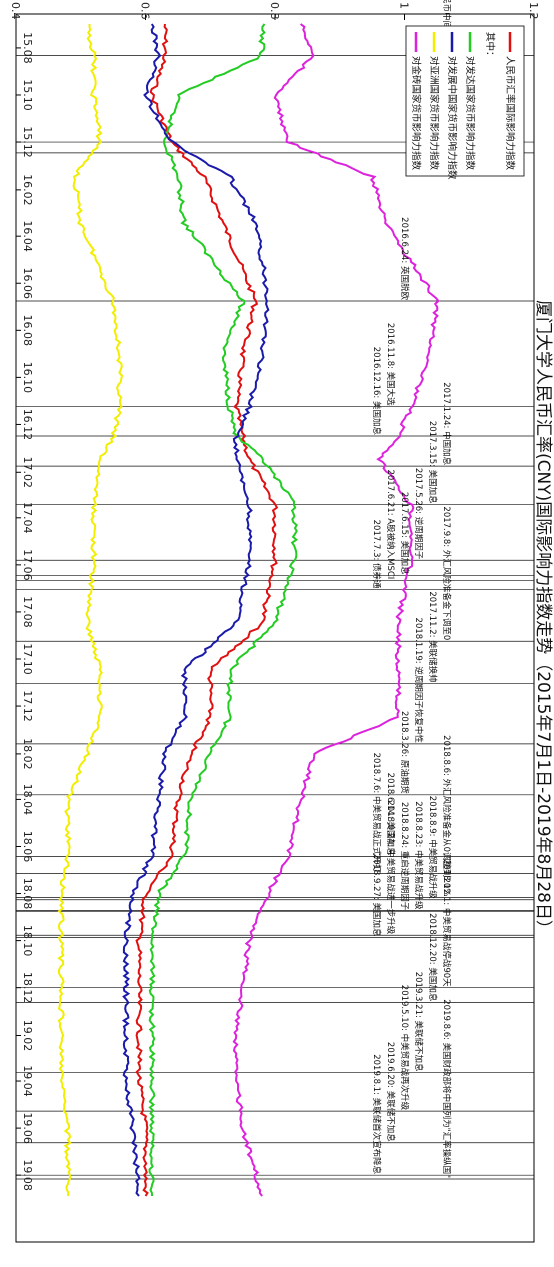  Describe the element at coordinates (490, 46) in the screenshot. I see `legend-header: 其中：` at that location.